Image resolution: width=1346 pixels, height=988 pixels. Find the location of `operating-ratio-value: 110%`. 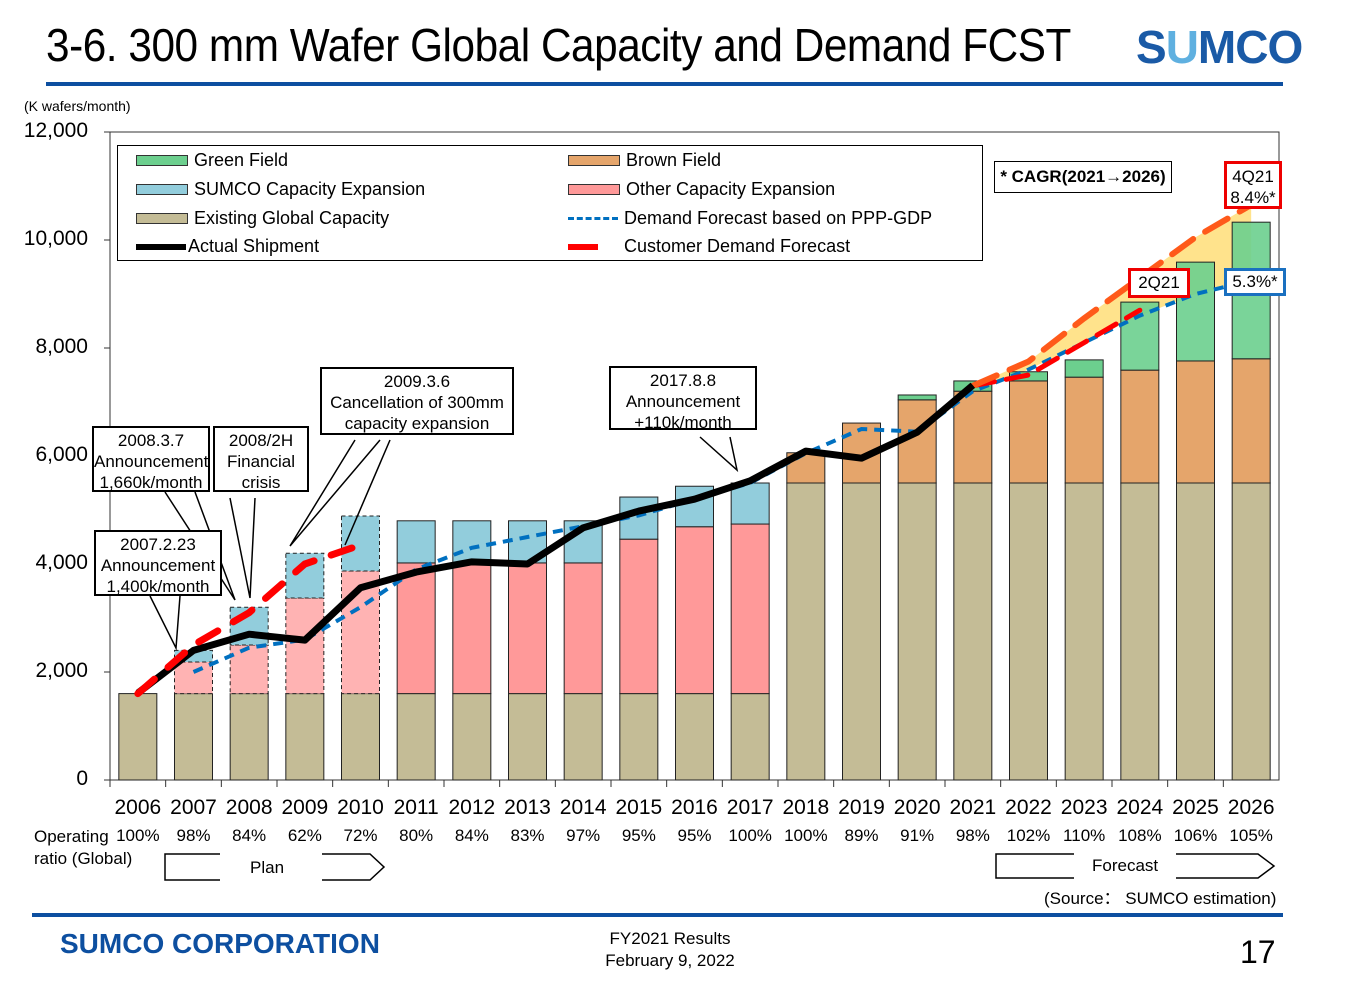

operating-ratio-value: 110% is located at coordinates (1084, 835).